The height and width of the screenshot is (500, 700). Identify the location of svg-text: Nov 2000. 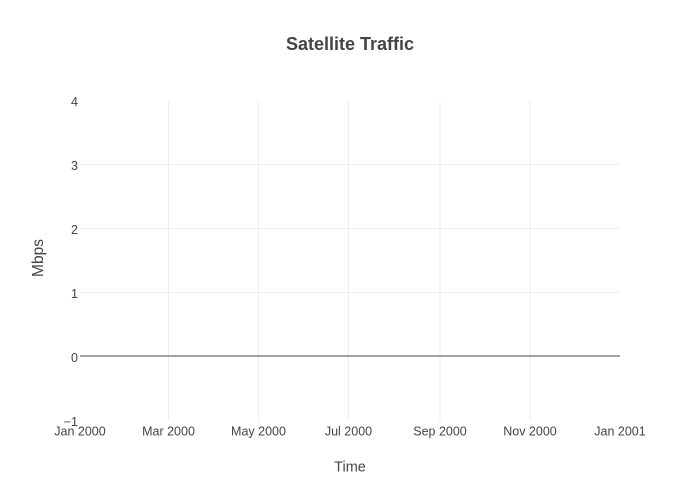
(530, 431).